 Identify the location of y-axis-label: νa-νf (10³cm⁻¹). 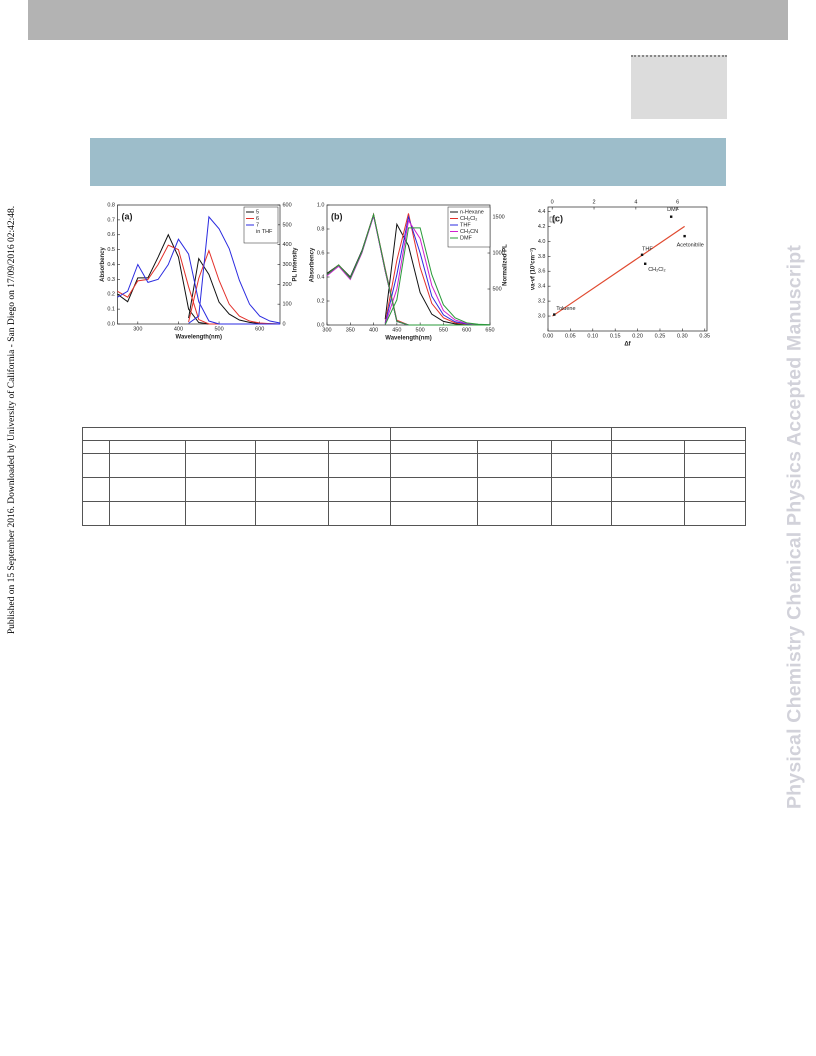
(533, 269).